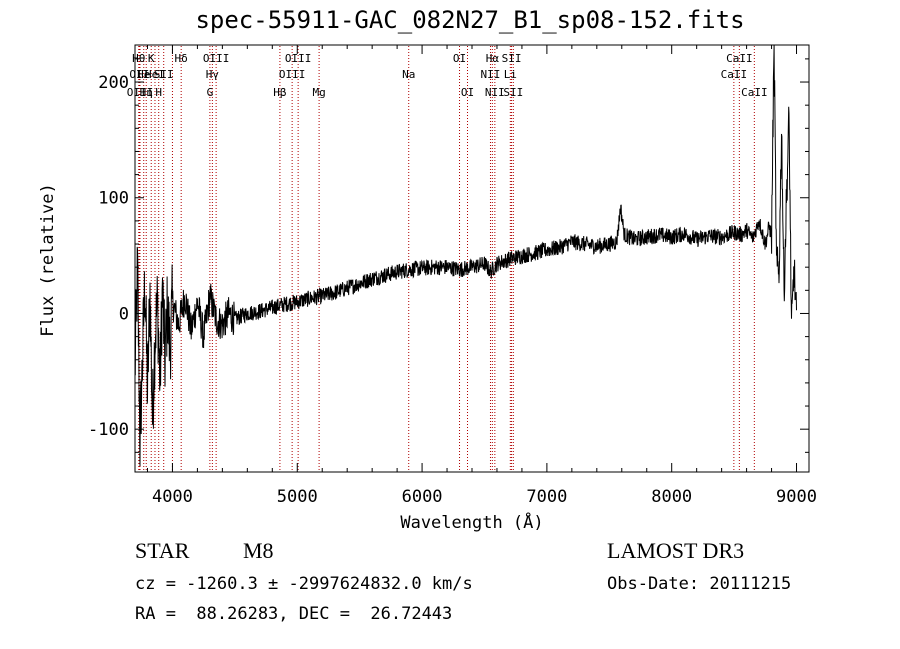 The image size is (900, 649). What do you see at coordinates (422, 497) in the screenshot?
I see `x-tick-label: 6000` at bounding box center [422, 497].